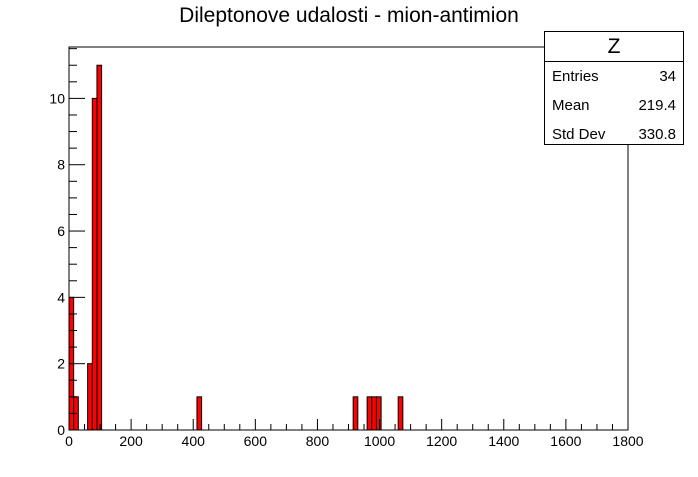 The width and height of the screenshot is (698, 477). I want to click on y-tick-label: 8, so click(61, 165).